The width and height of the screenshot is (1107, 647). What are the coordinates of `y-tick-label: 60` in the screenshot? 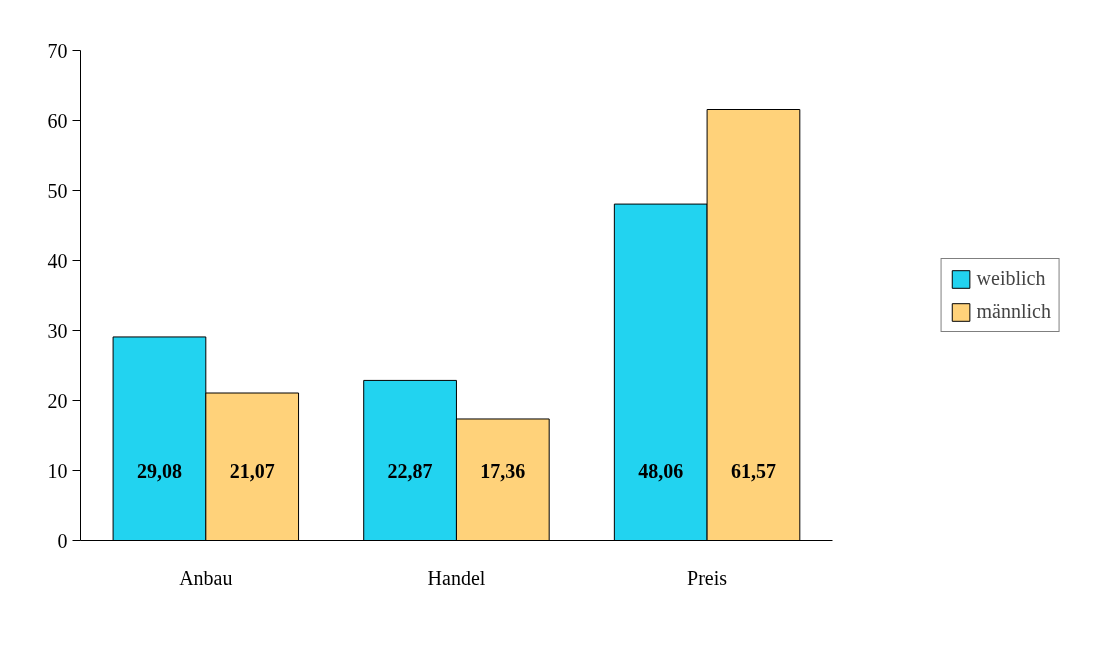 It's located at (57, 120).